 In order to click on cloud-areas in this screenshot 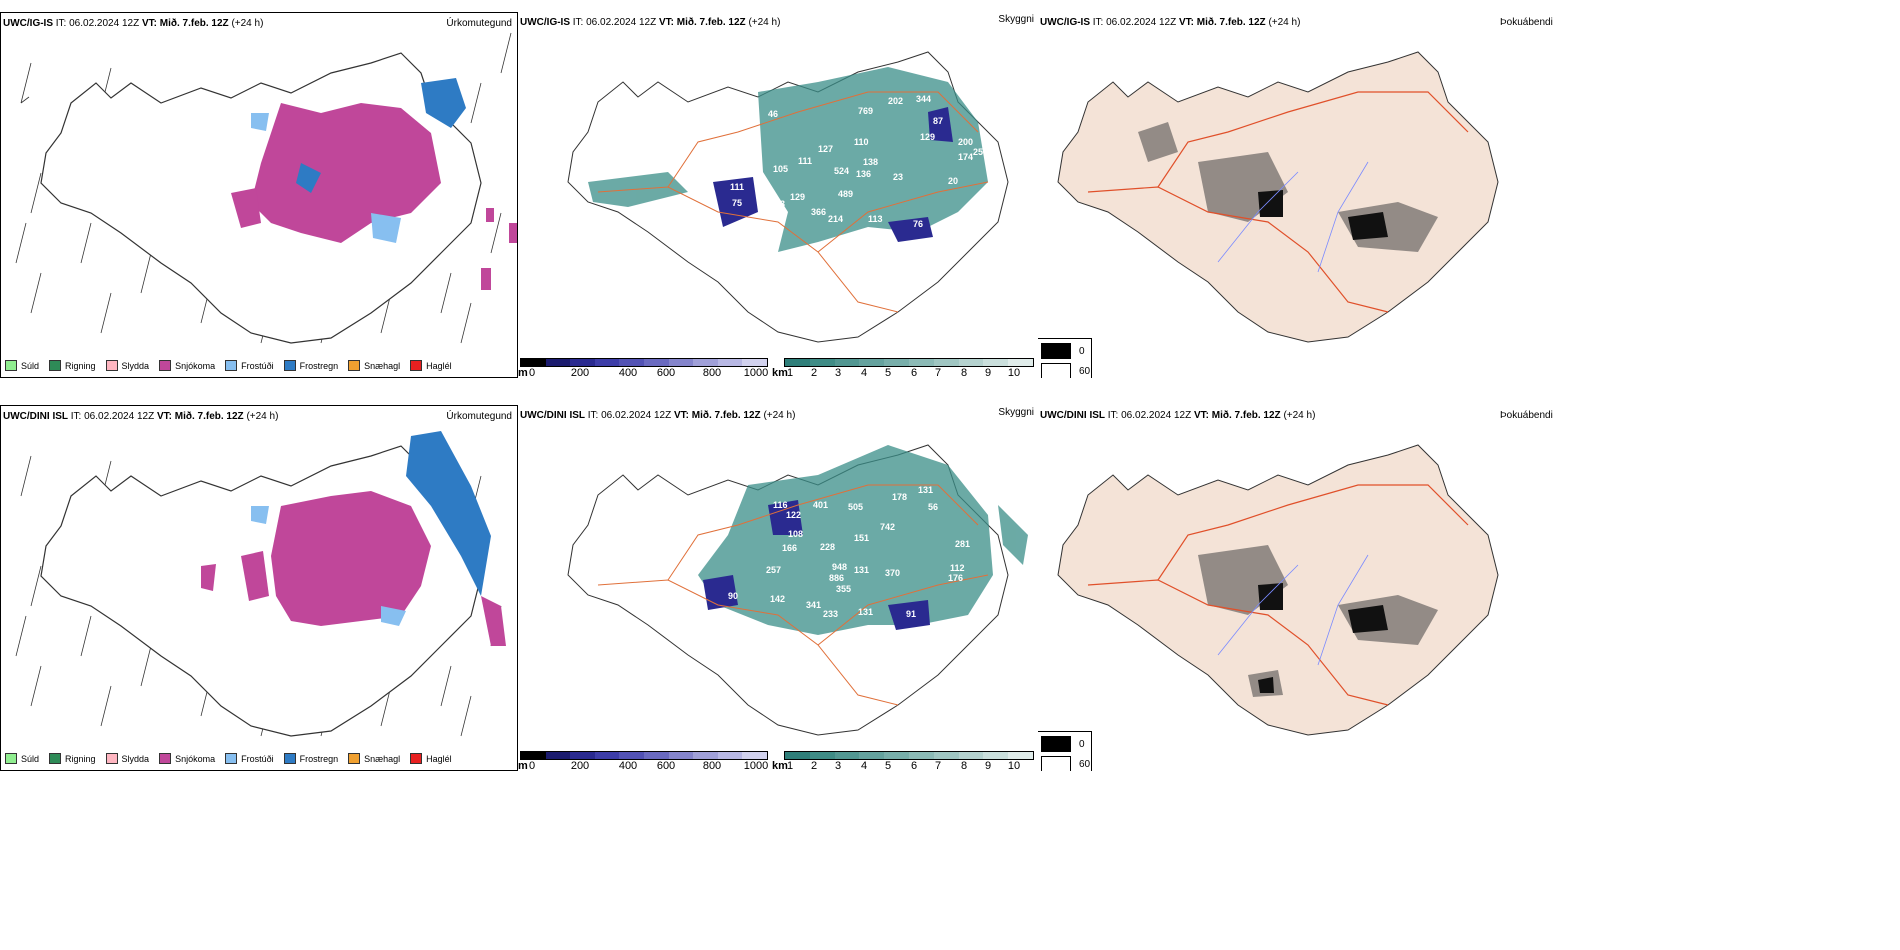, I will do `click(863, 540)`.